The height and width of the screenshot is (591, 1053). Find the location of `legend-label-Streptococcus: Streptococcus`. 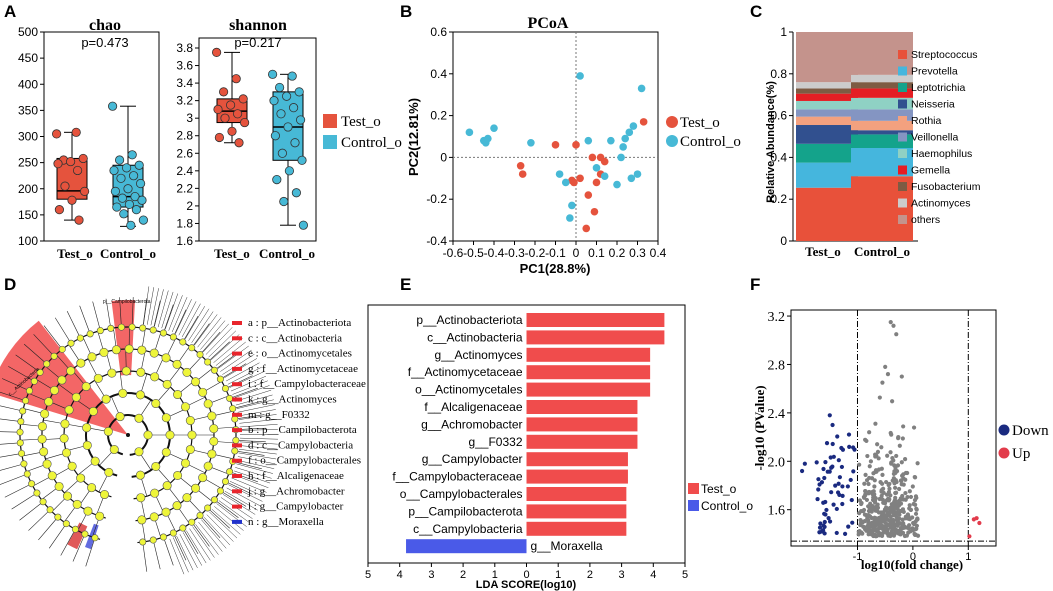

legend-label-Streptococcus: Streptococcus is located at coordinates (944, 55).